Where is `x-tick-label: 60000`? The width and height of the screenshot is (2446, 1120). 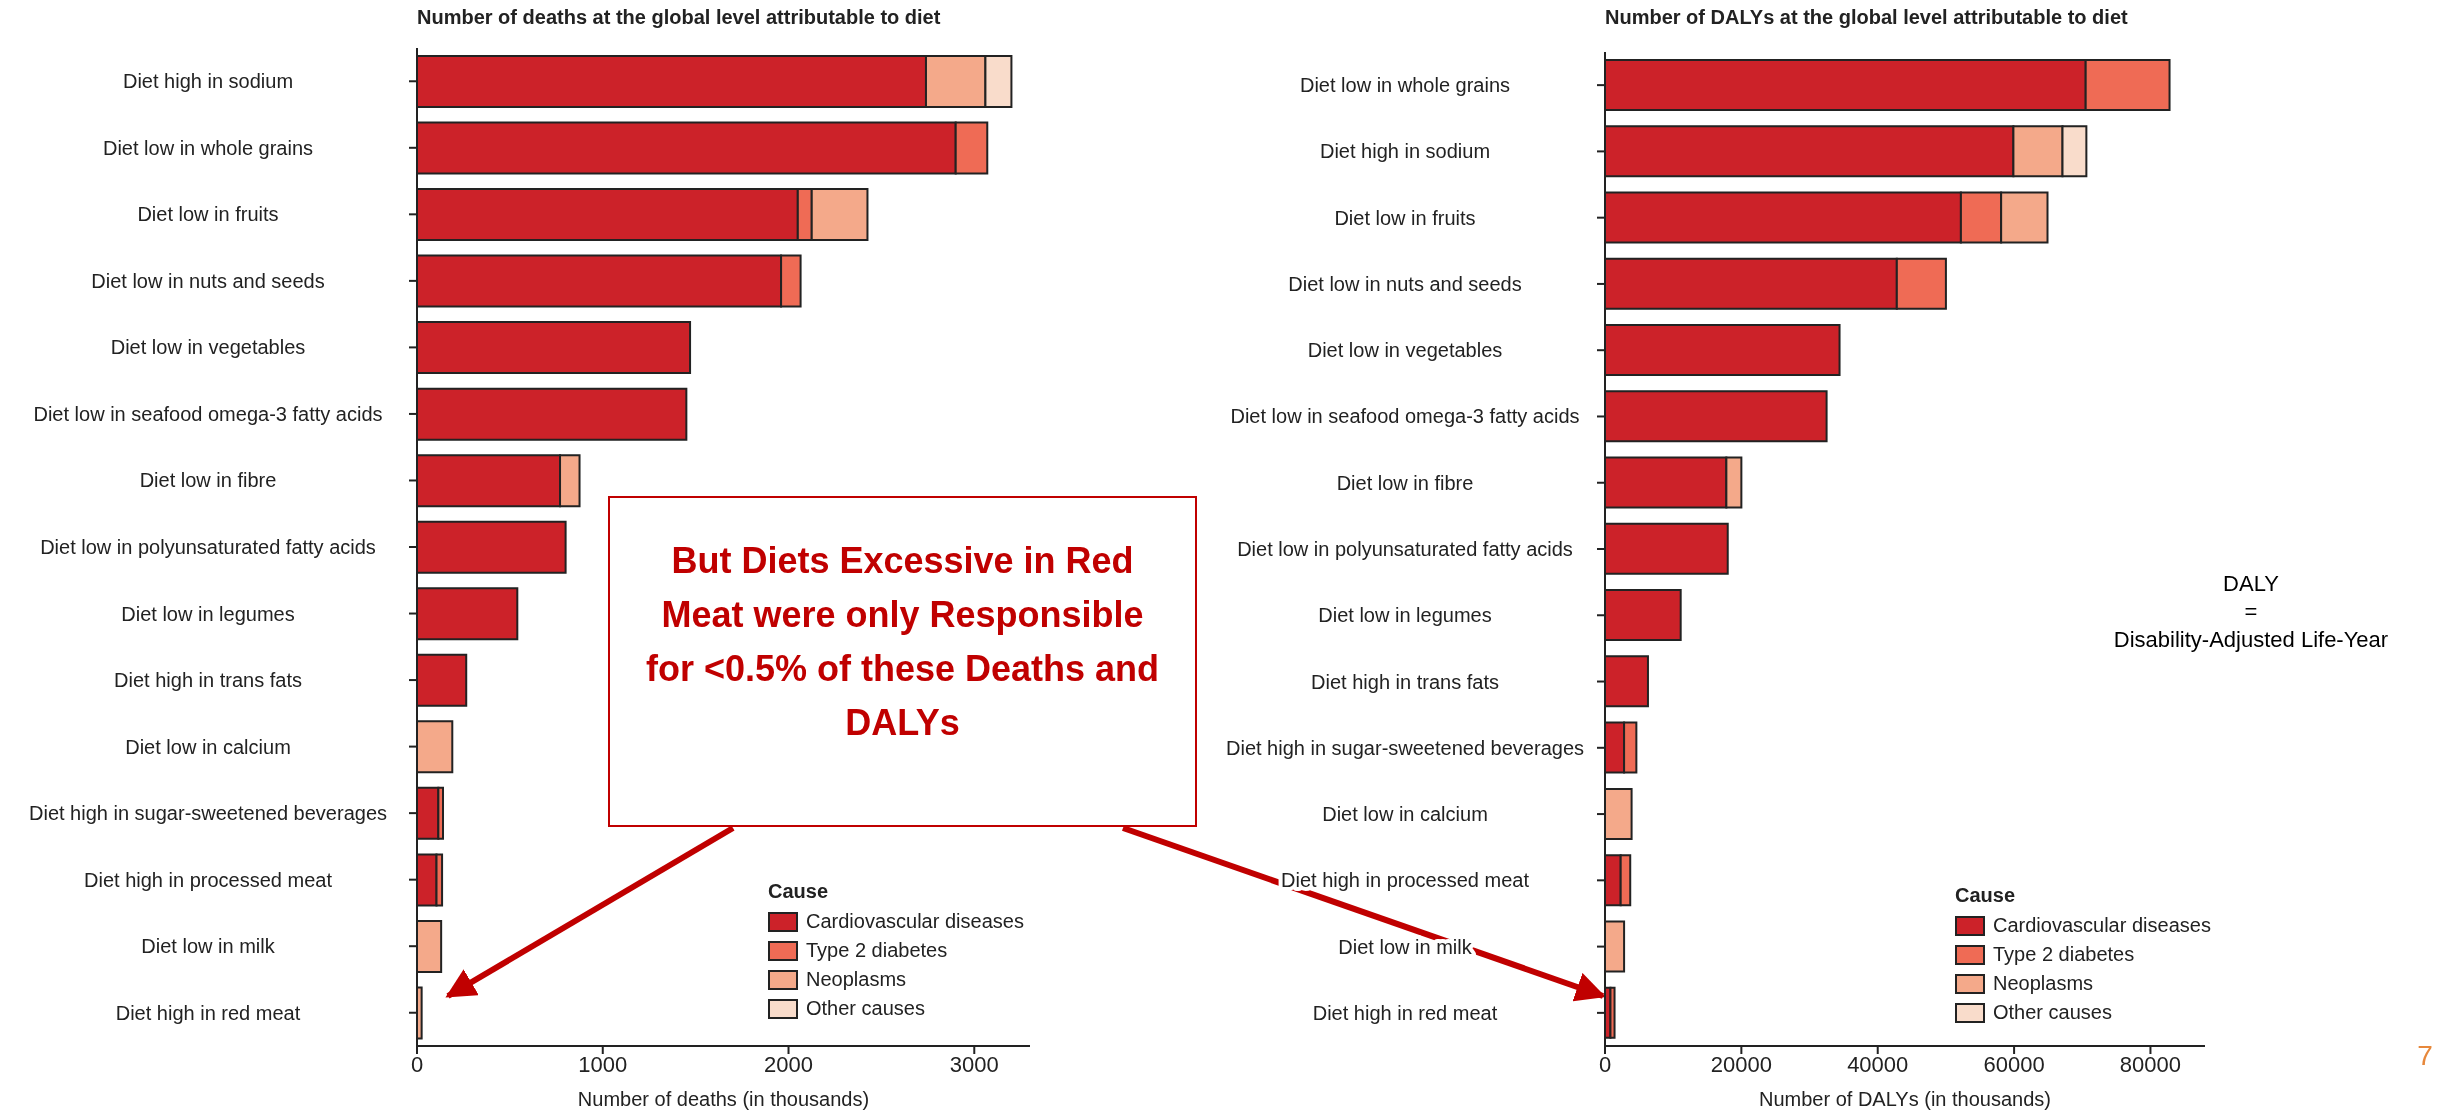
x-tick-label: 60000 is located at coordinates (2014, 1064).